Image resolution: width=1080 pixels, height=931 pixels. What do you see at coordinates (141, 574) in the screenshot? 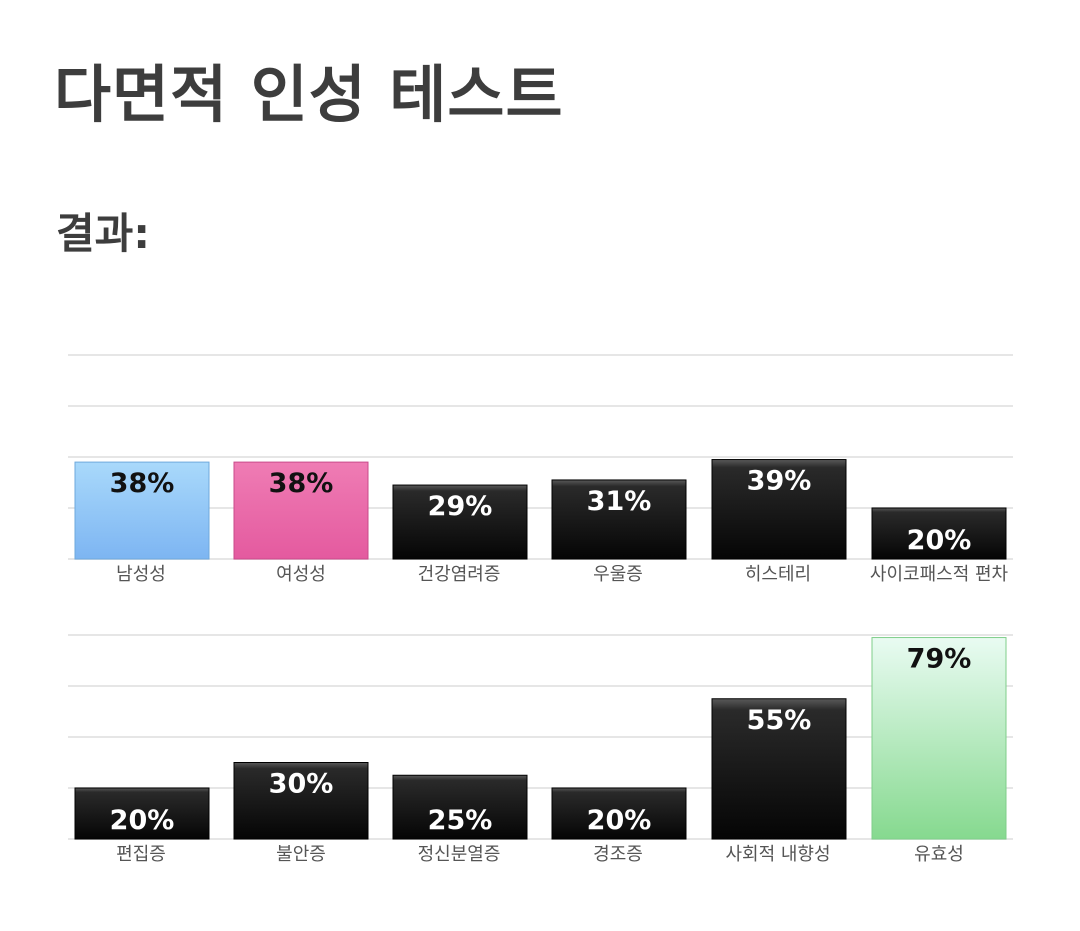
I see `category-label: 남성성` at bounding box center [141, 574].